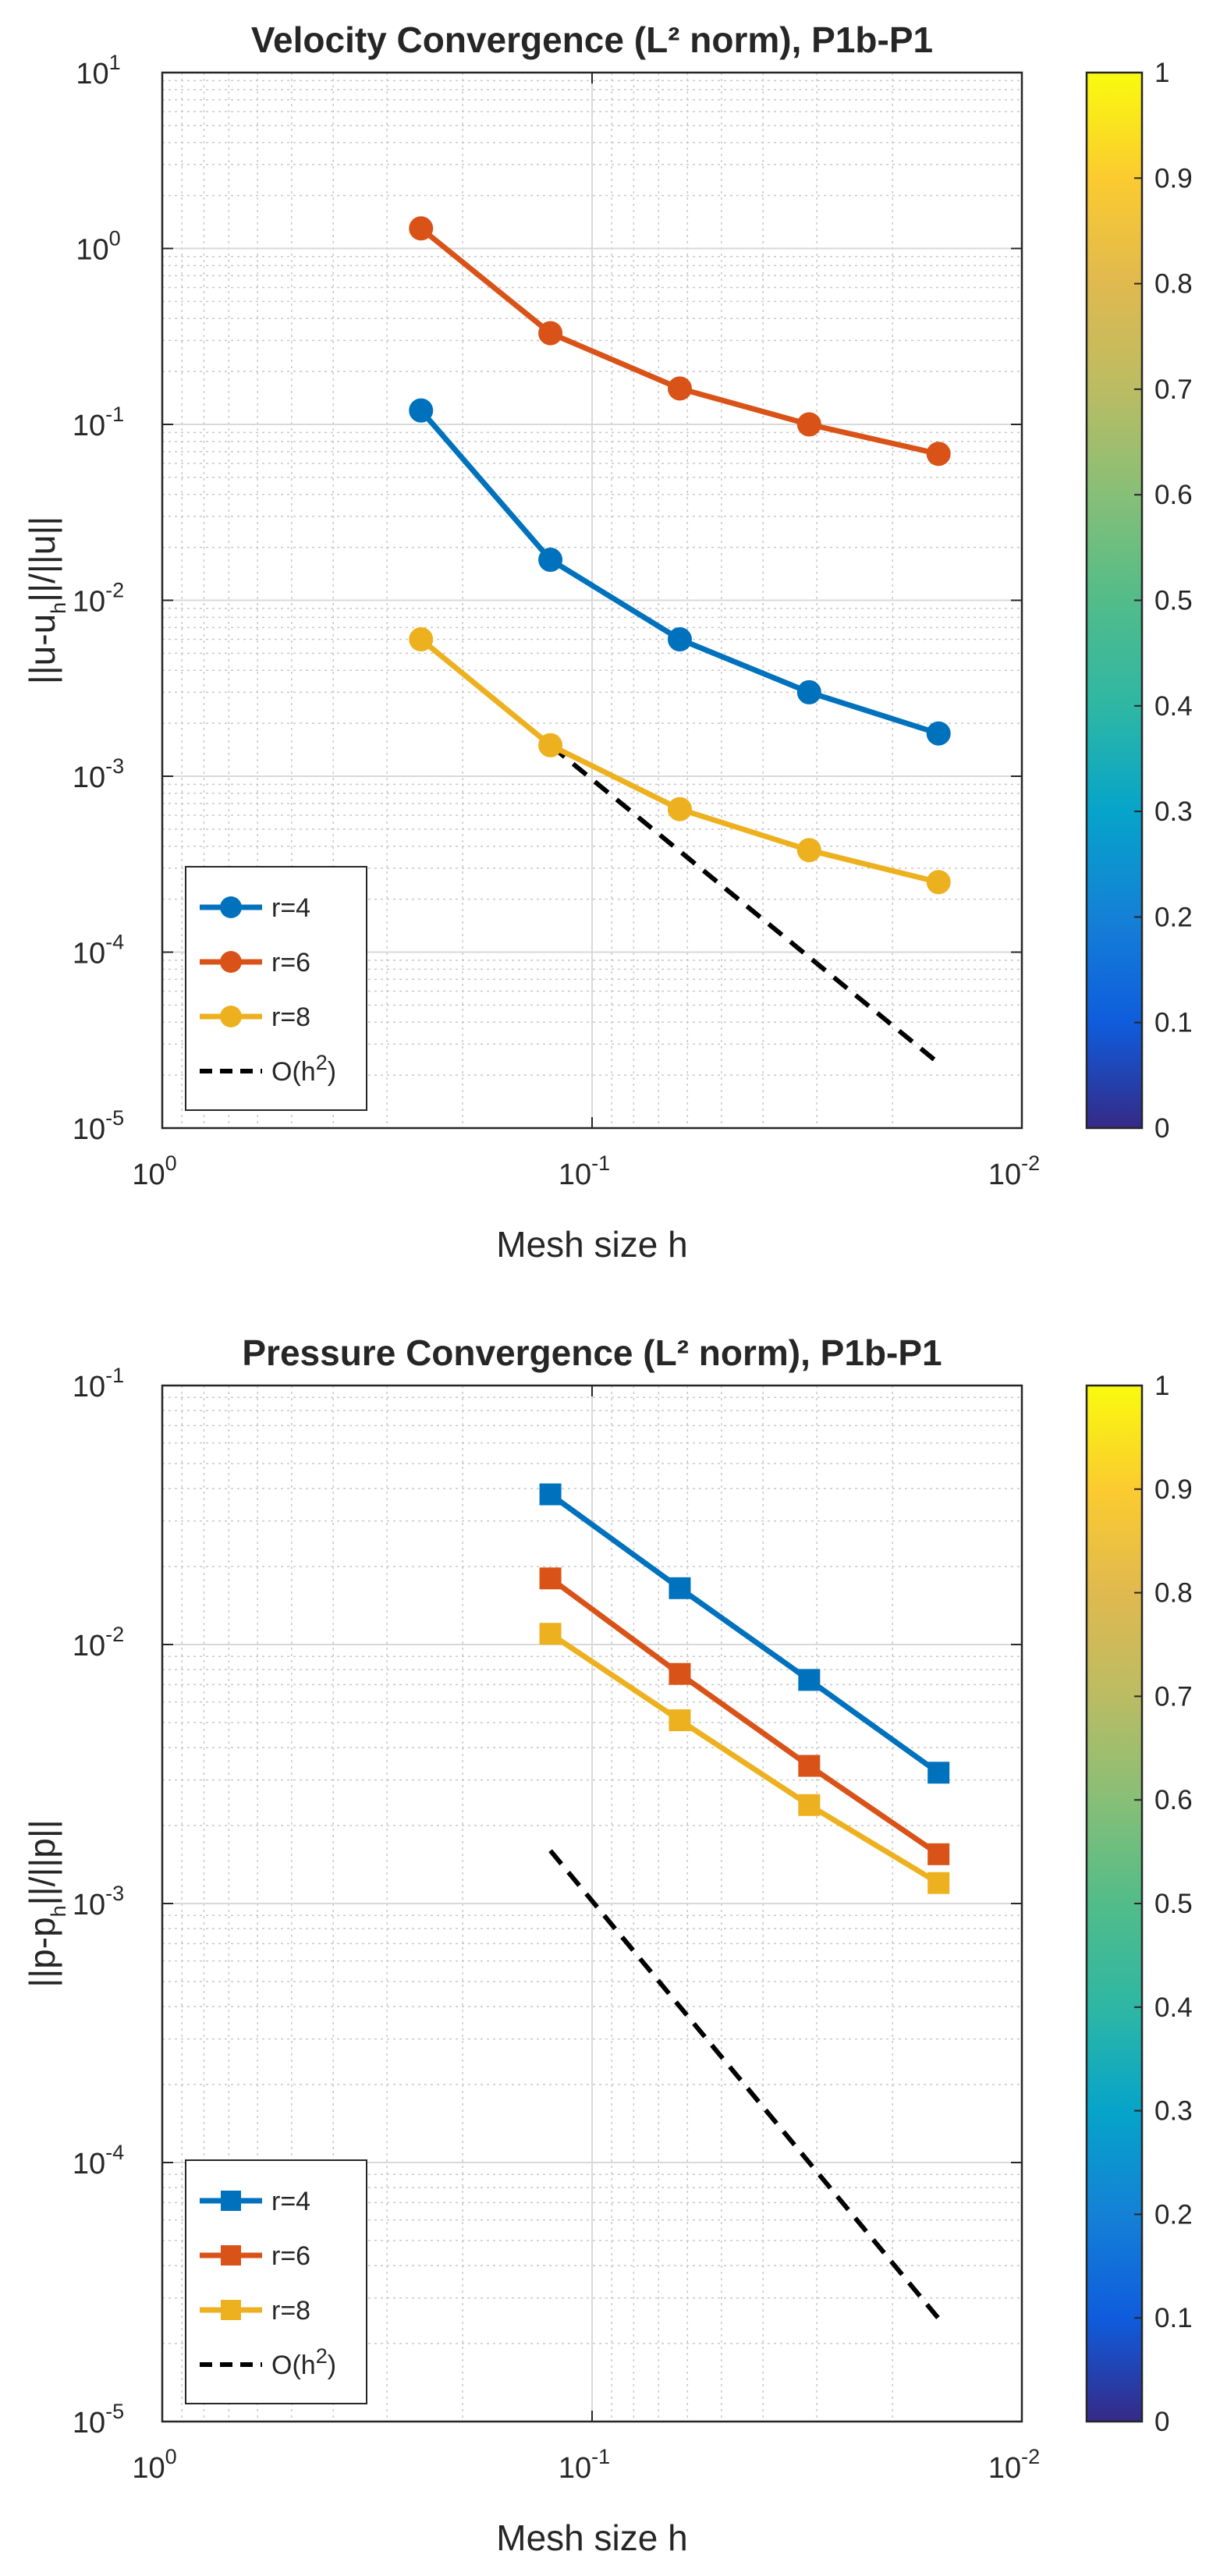 The width and height of the screenshot is (1220, 2576). I want to click on legend-label-reference: O(h2), so click(303, 2362).